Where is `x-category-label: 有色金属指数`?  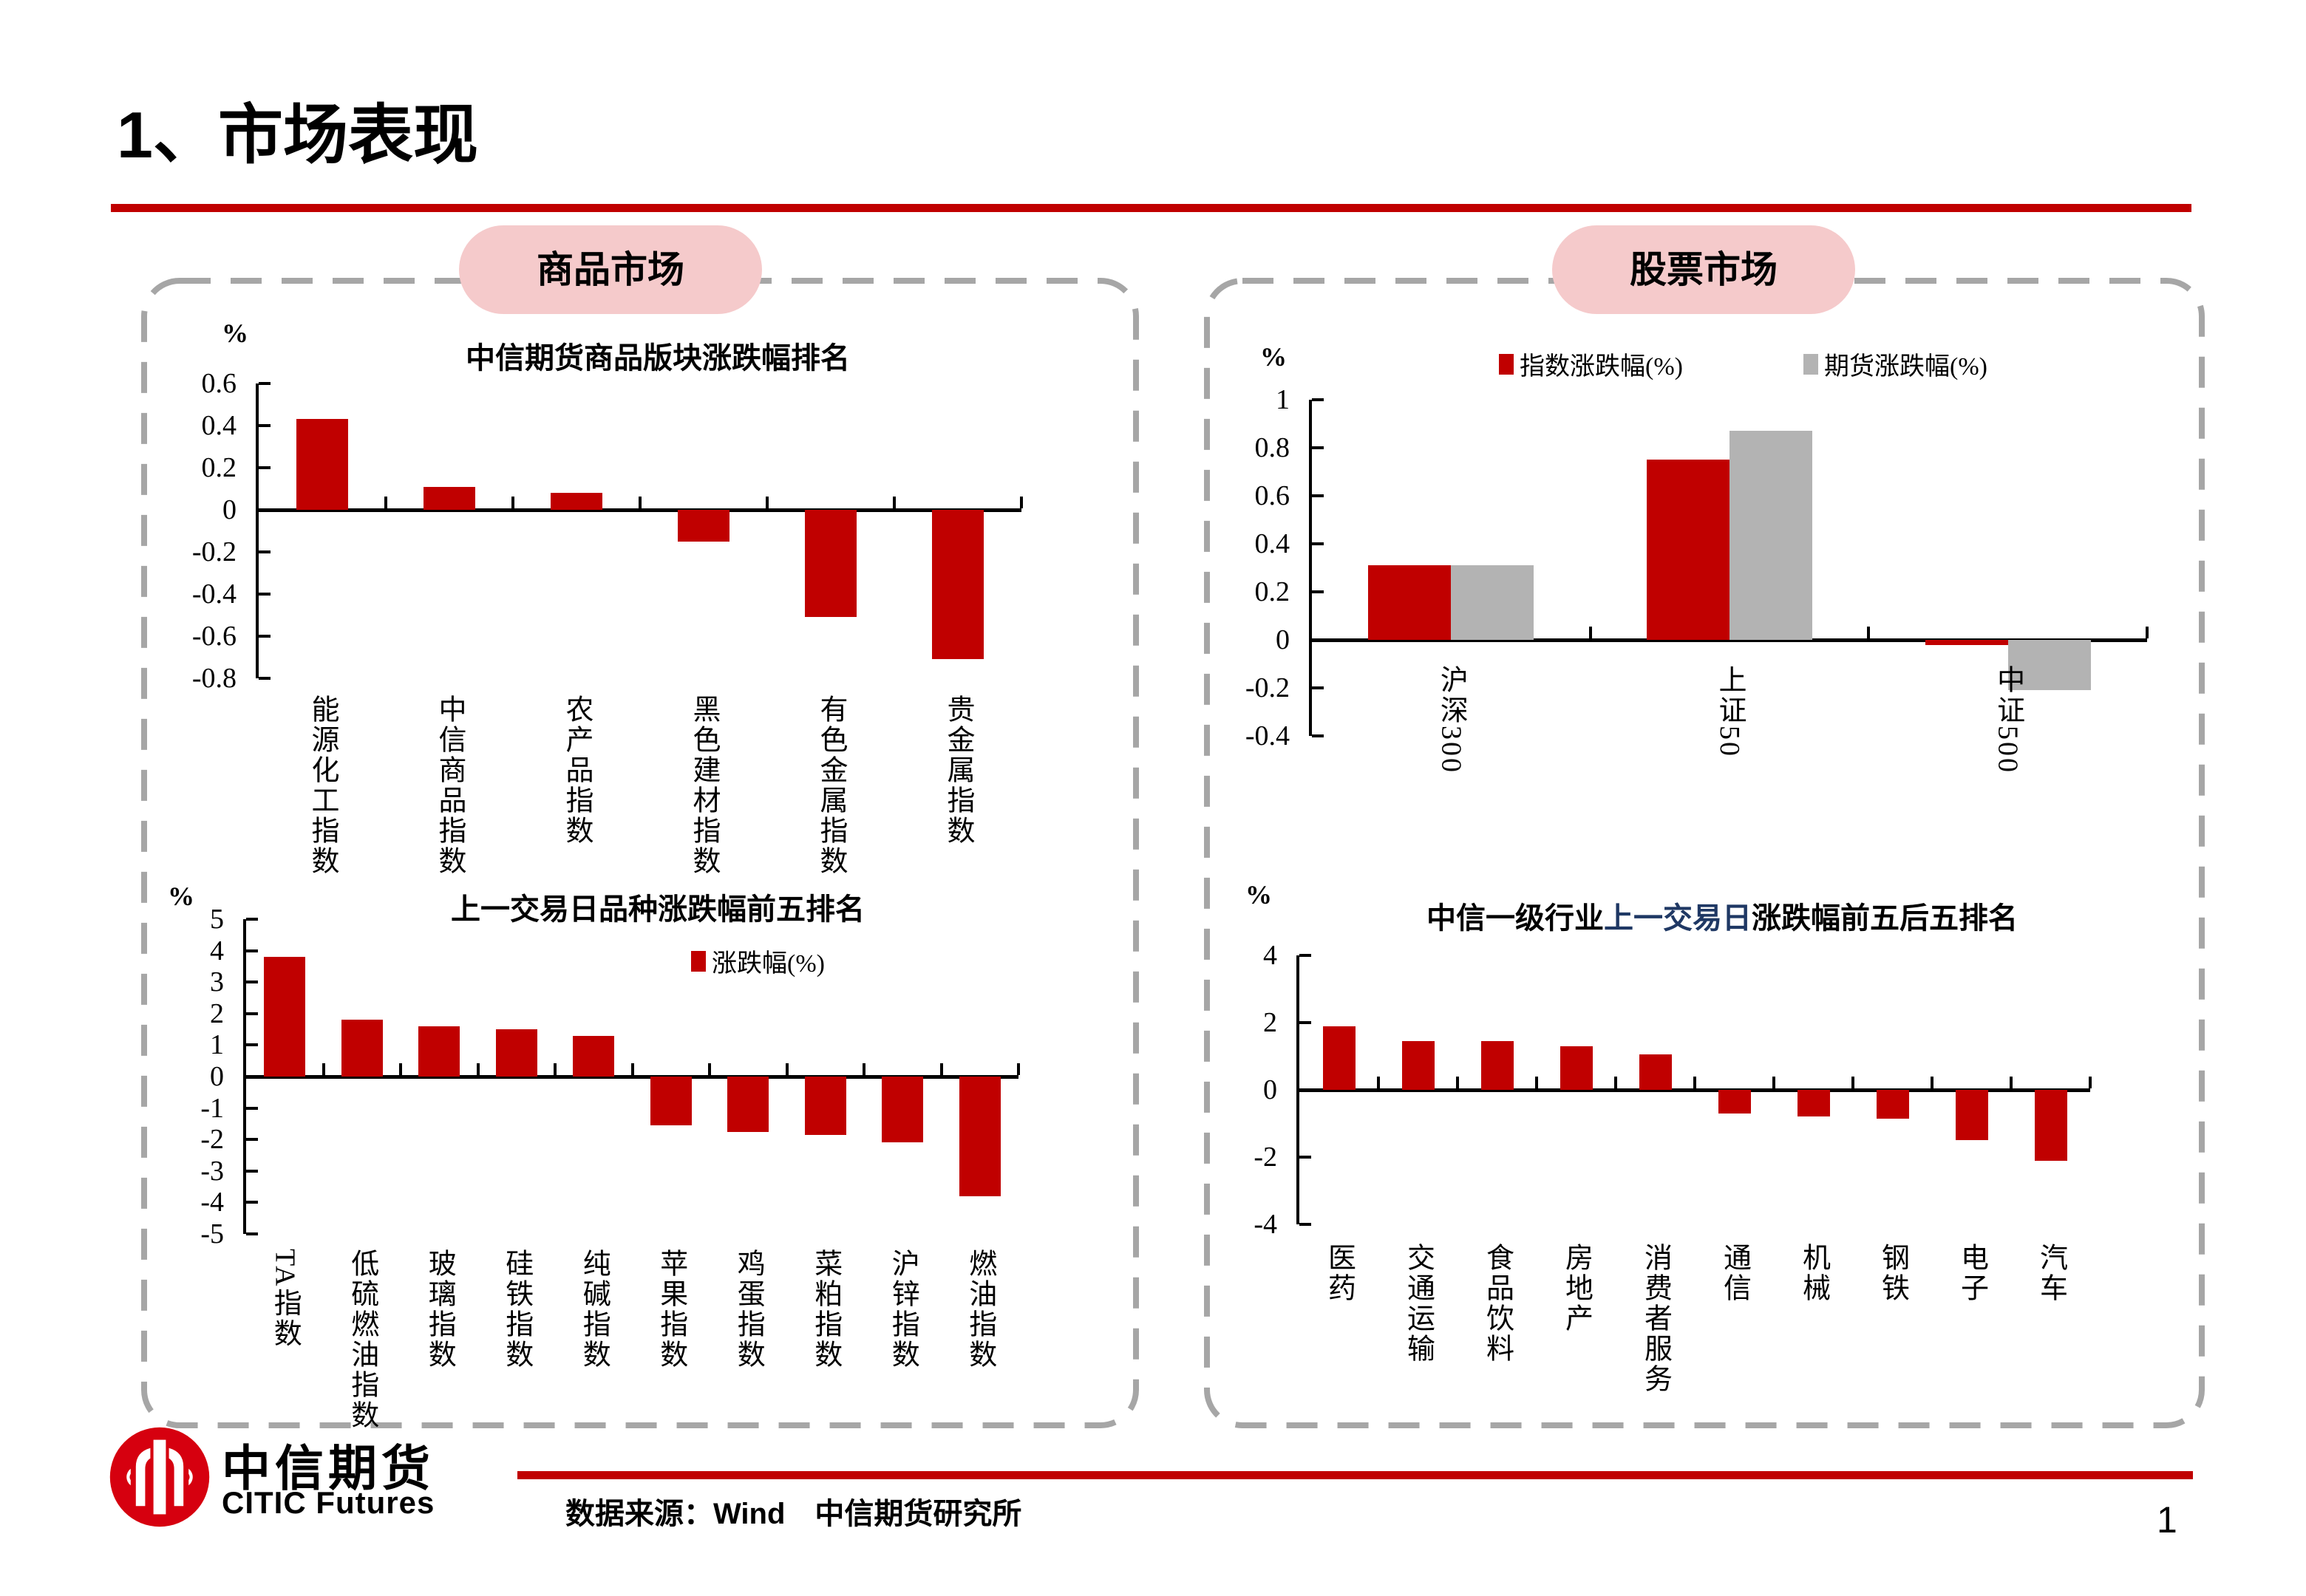
x-category-label: 有色金属指数 is located at coordinates (831, 785).